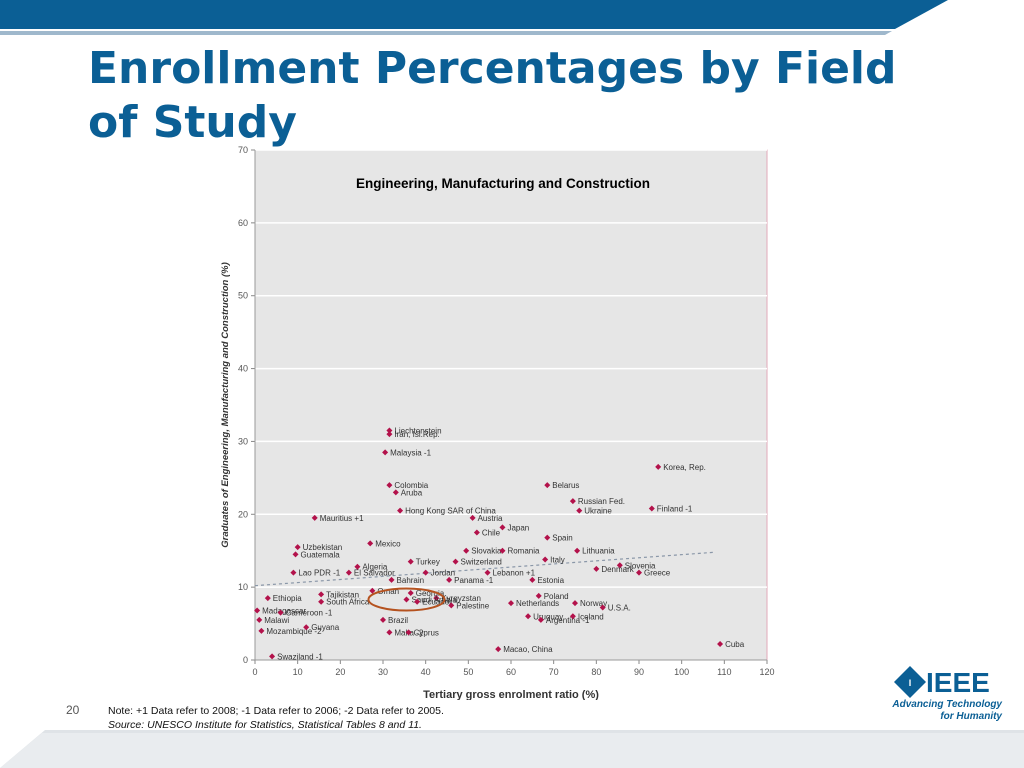  What do you see at coordinates (243, 369) in the screenshot?
I see `y-tick-label: 40` at bounding box center [243, 369].